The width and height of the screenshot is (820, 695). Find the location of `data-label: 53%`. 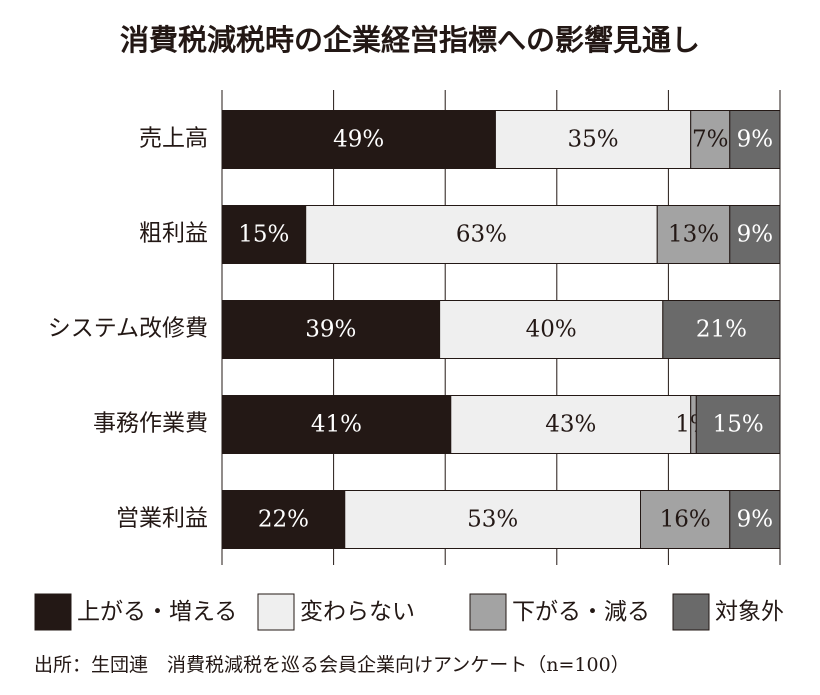

data-label: 53% is located at coordinates (492, 520).